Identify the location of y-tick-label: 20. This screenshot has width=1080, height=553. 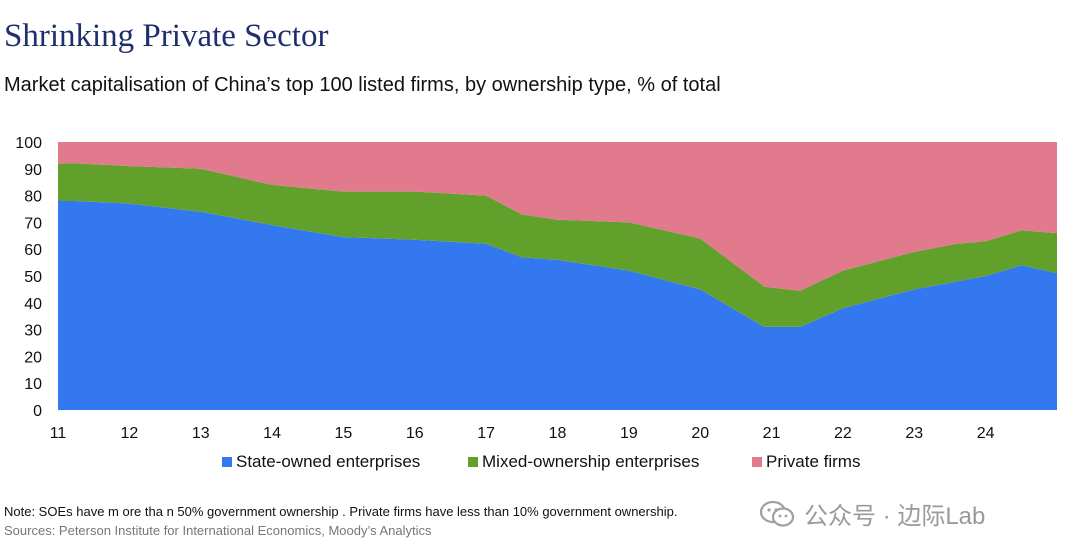
(33, 357).